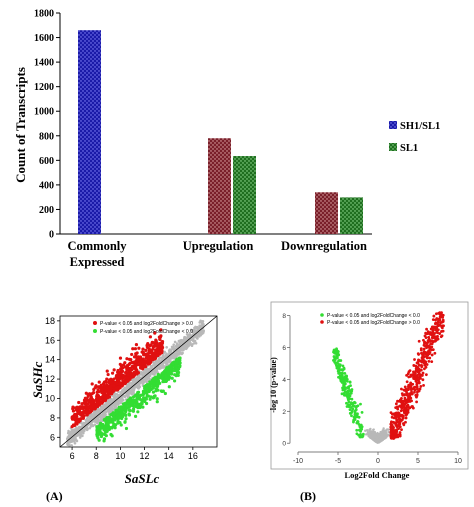 This screenshot has height=507, width=474. I want to click on panel-a-y-tick-label: 14, so click(50, 360).